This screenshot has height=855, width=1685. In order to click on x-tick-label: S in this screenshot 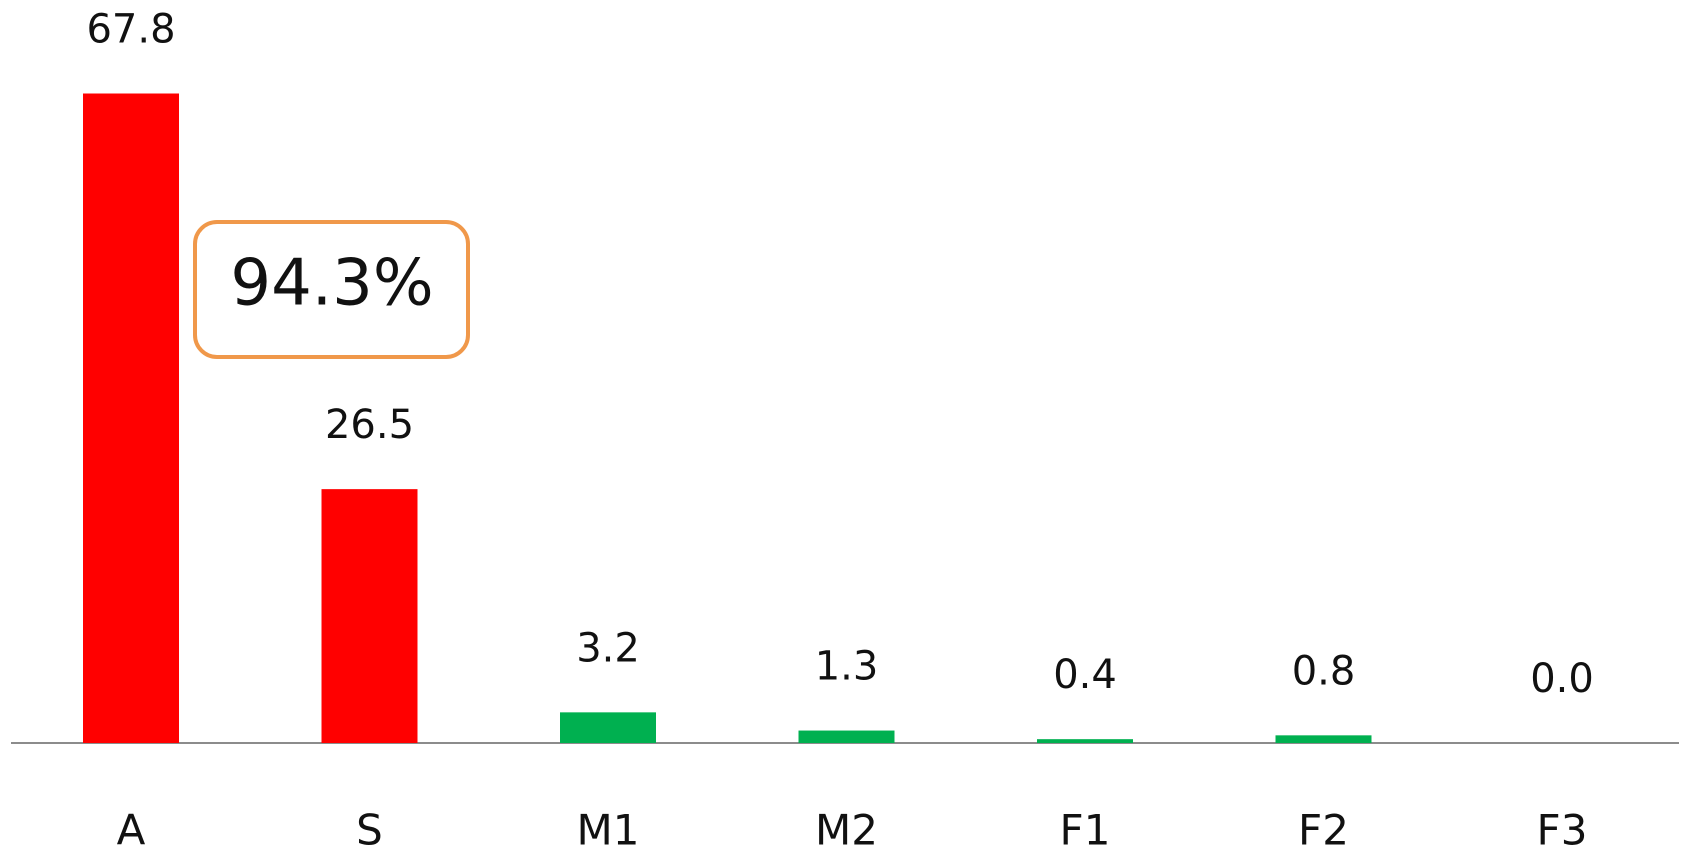, I will do `click(369, 830)`.